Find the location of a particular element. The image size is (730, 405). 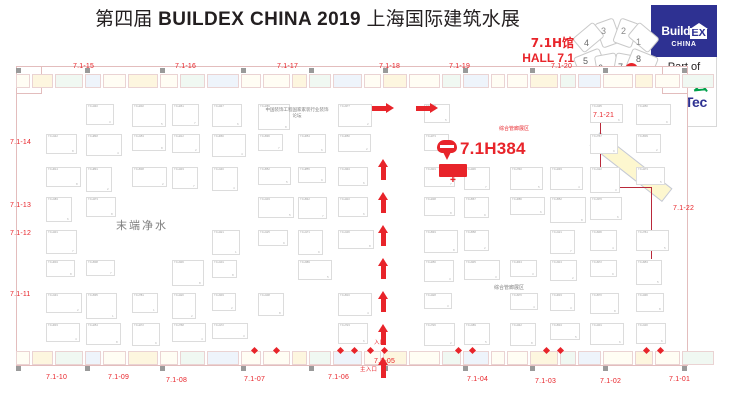

booth-number-text: 6 is located at coordinates (541, 212).